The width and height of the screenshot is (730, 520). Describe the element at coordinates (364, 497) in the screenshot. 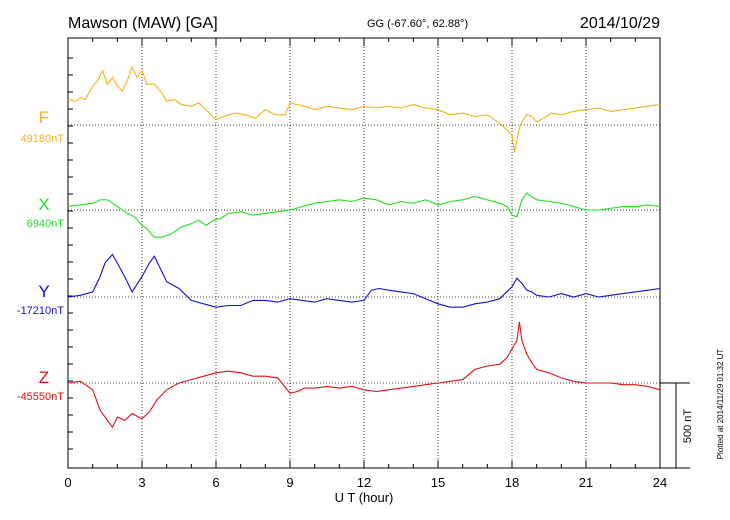

I see `x-axis-label: U T (hour)` at that location.